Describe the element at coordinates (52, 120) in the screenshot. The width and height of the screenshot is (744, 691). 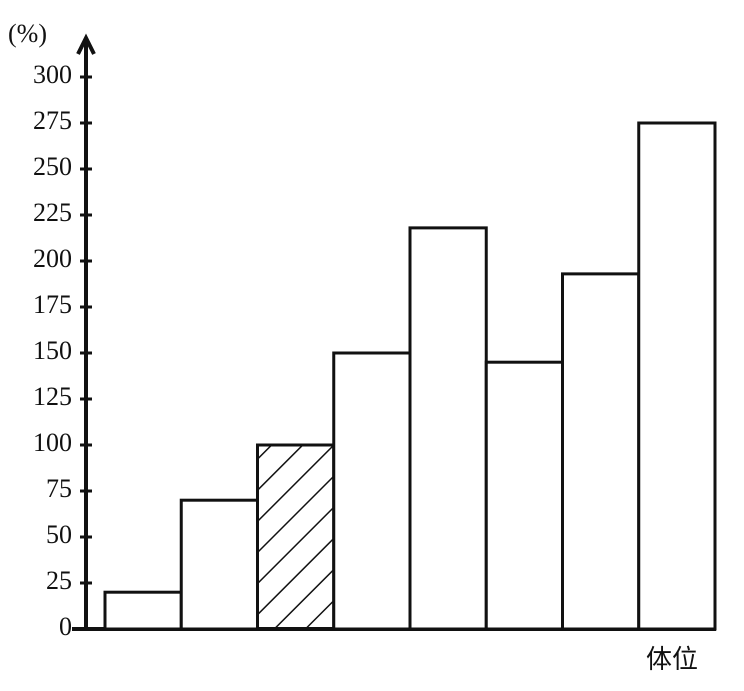
I see `y-tick-label: 275` at that location.